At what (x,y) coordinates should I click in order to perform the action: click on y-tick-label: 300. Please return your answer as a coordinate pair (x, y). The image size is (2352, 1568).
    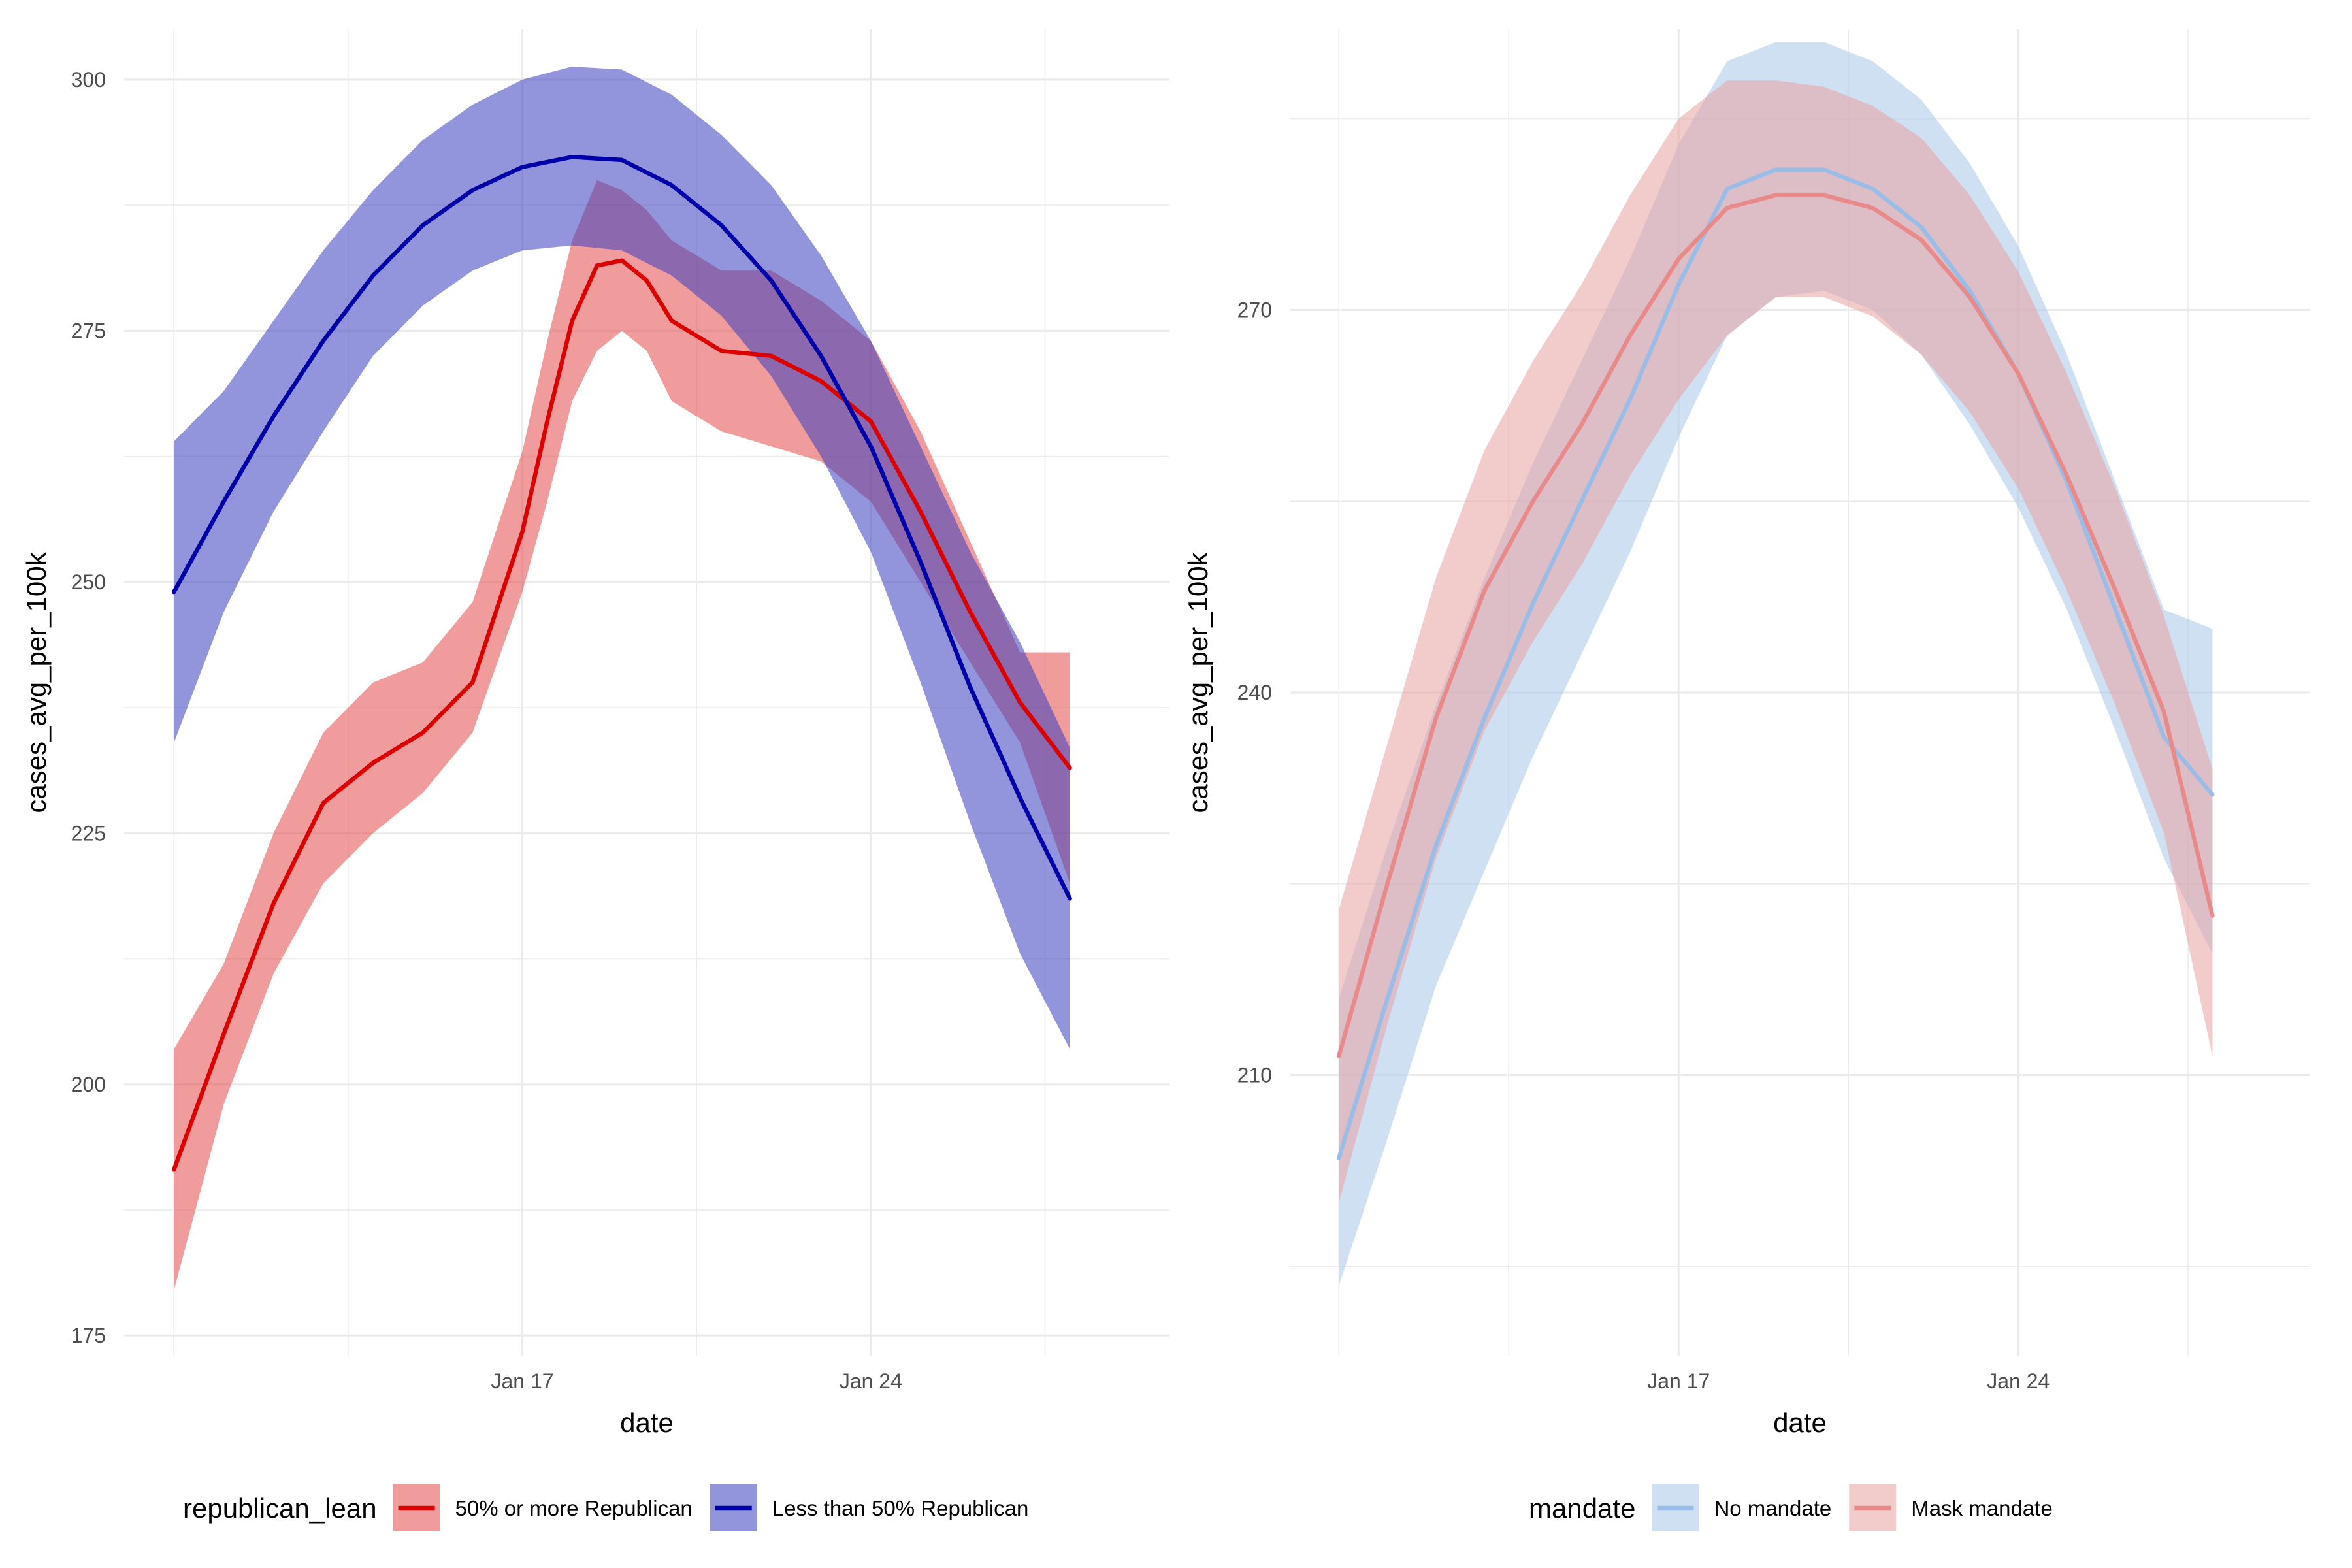
    Looking at the image, I should click on (88, 79).